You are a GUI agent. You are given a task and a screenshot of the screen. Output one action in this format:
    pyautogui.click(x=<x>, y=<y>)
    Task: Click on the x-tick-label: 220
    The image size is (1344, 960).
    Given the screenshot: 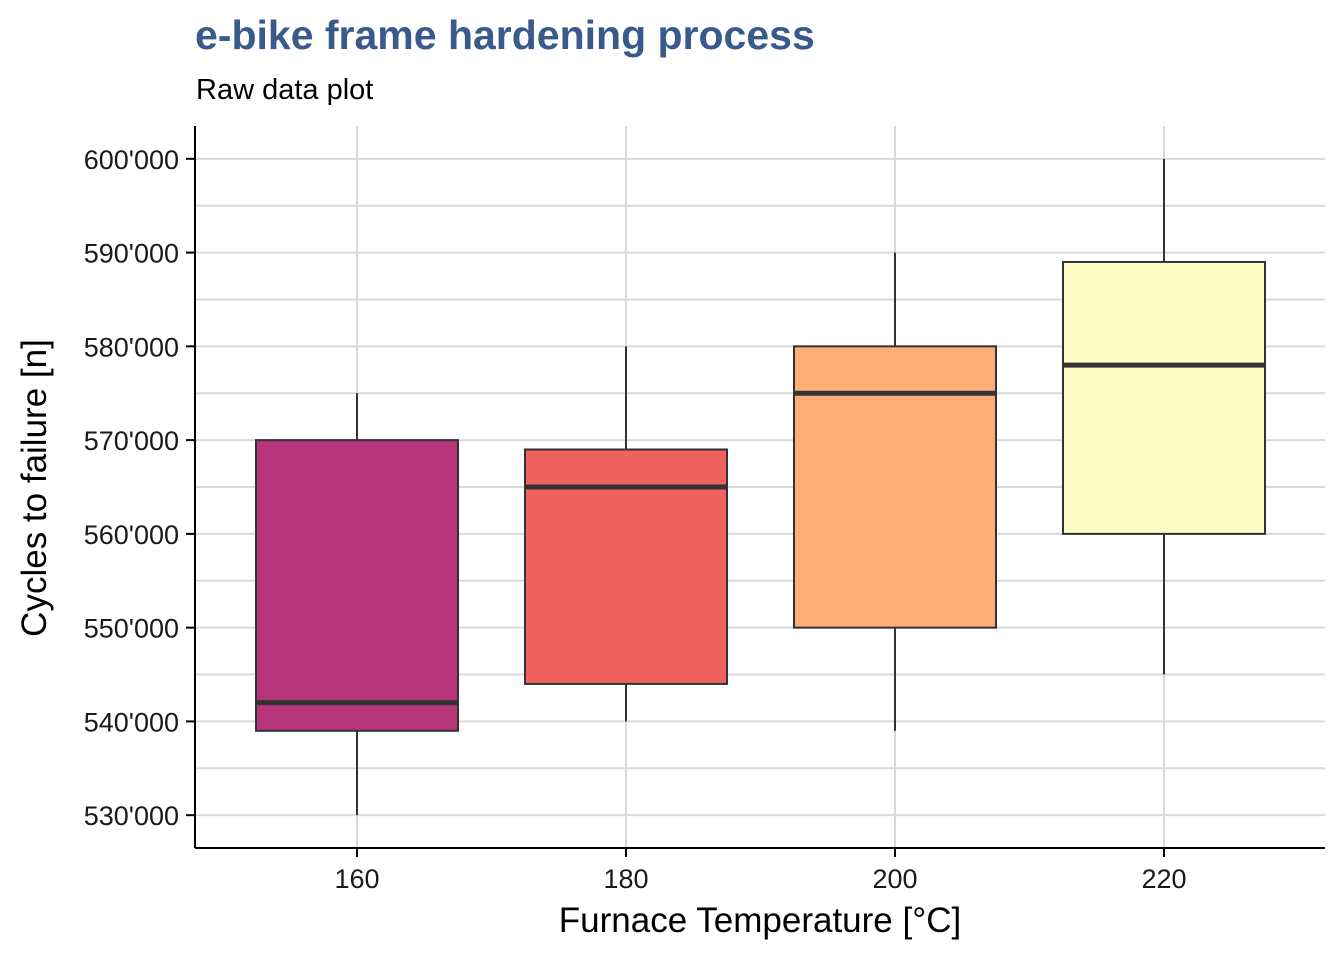 What is the action you would take?
    pyautogui.click(x=1163, y=879)
    